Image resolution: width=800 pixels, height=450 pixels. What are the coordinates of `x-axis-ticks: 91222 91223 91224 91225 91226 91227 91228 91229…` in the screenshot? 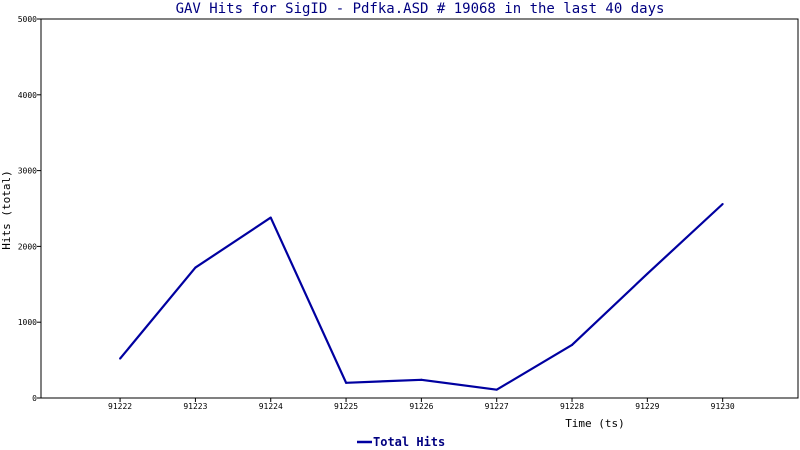 It's located at (421, 404).